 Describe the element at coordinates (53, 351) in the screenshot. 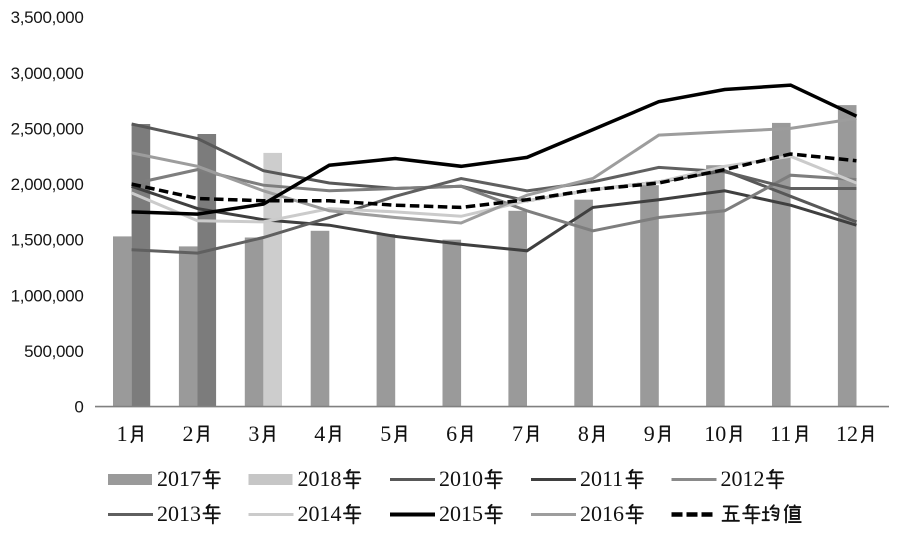

I see `svg-text: 500,000` at that location.